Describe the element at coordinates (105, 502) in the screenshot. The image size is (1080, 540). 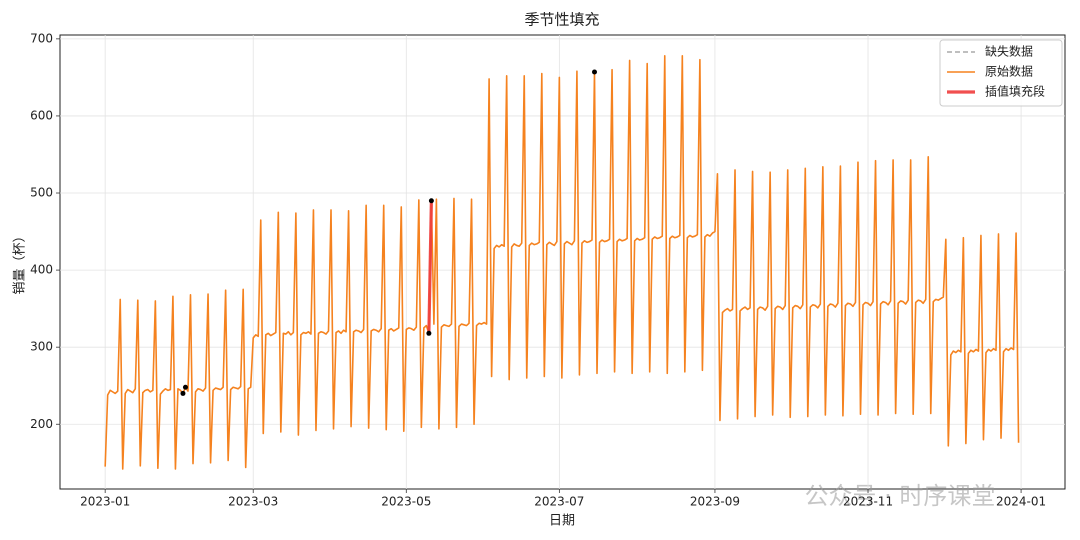
I see `x-tick-label: 2023-01` at that location.